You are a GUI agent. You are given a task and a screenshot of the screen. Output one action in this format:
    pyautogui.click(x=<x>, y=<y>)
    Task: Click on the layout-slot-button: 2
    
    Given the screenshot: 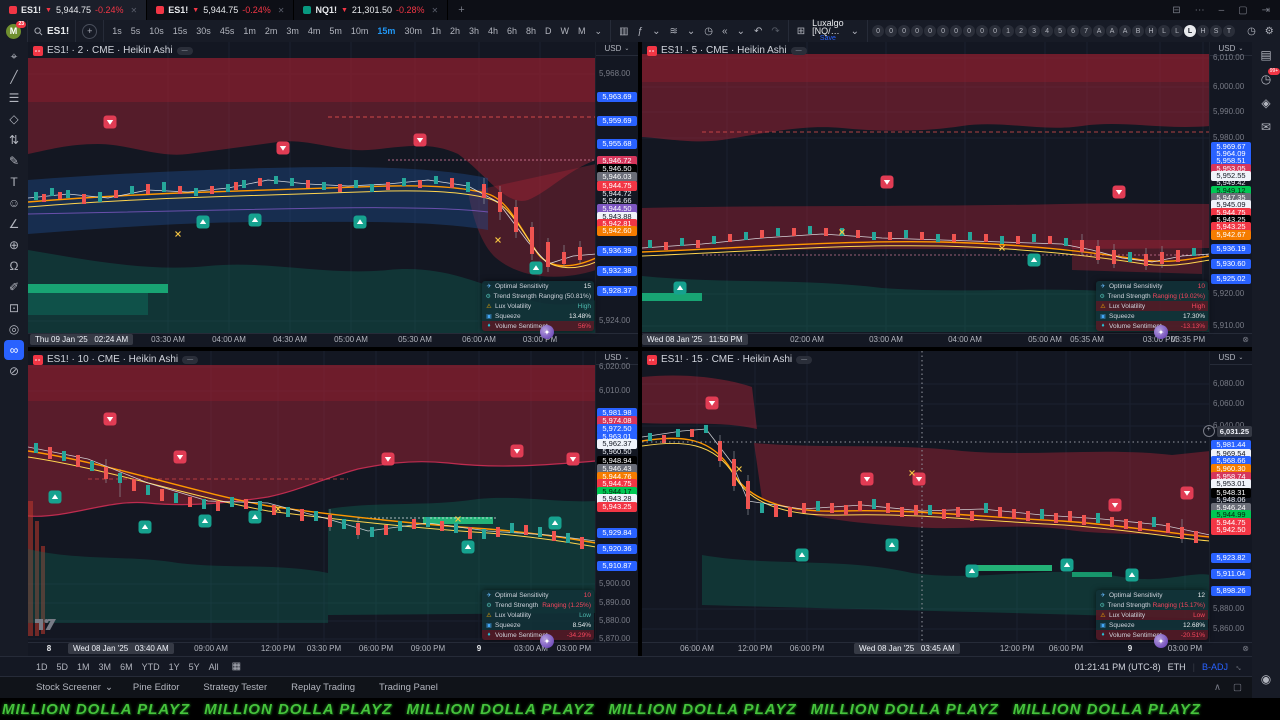 What is the action you would take?
    pyautogui.click(x=1021, y=31)
    